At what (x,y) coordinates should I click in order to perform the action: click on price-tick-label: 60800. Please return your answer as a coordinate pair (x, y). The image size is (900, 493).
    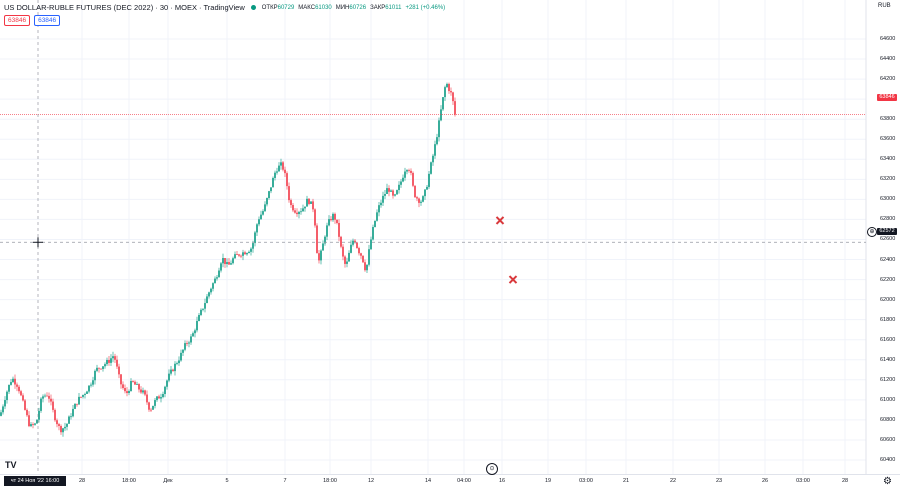
    Looking at the image, I should click on (888, 419).